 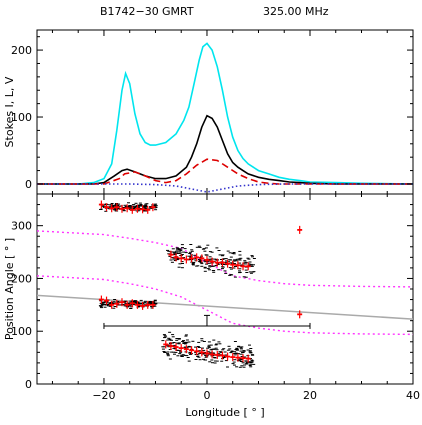 What do you see at coordinates (206, 395) in the screenshot?
I see `x-tick-label: 0` at bounding box center [206, 395].